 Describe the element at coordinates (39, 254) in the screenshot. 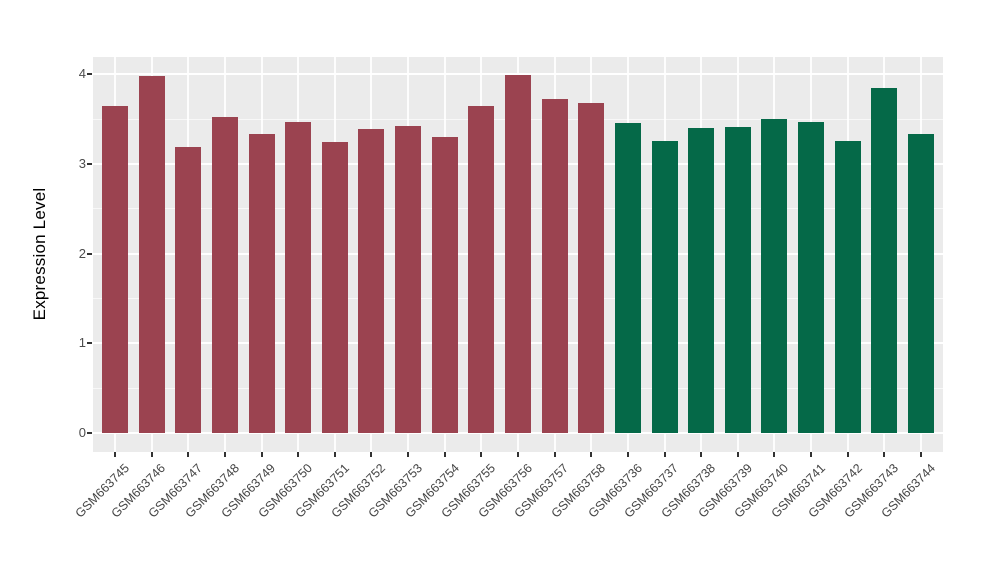

I see `y-axis-title: Expression Level` at that location.